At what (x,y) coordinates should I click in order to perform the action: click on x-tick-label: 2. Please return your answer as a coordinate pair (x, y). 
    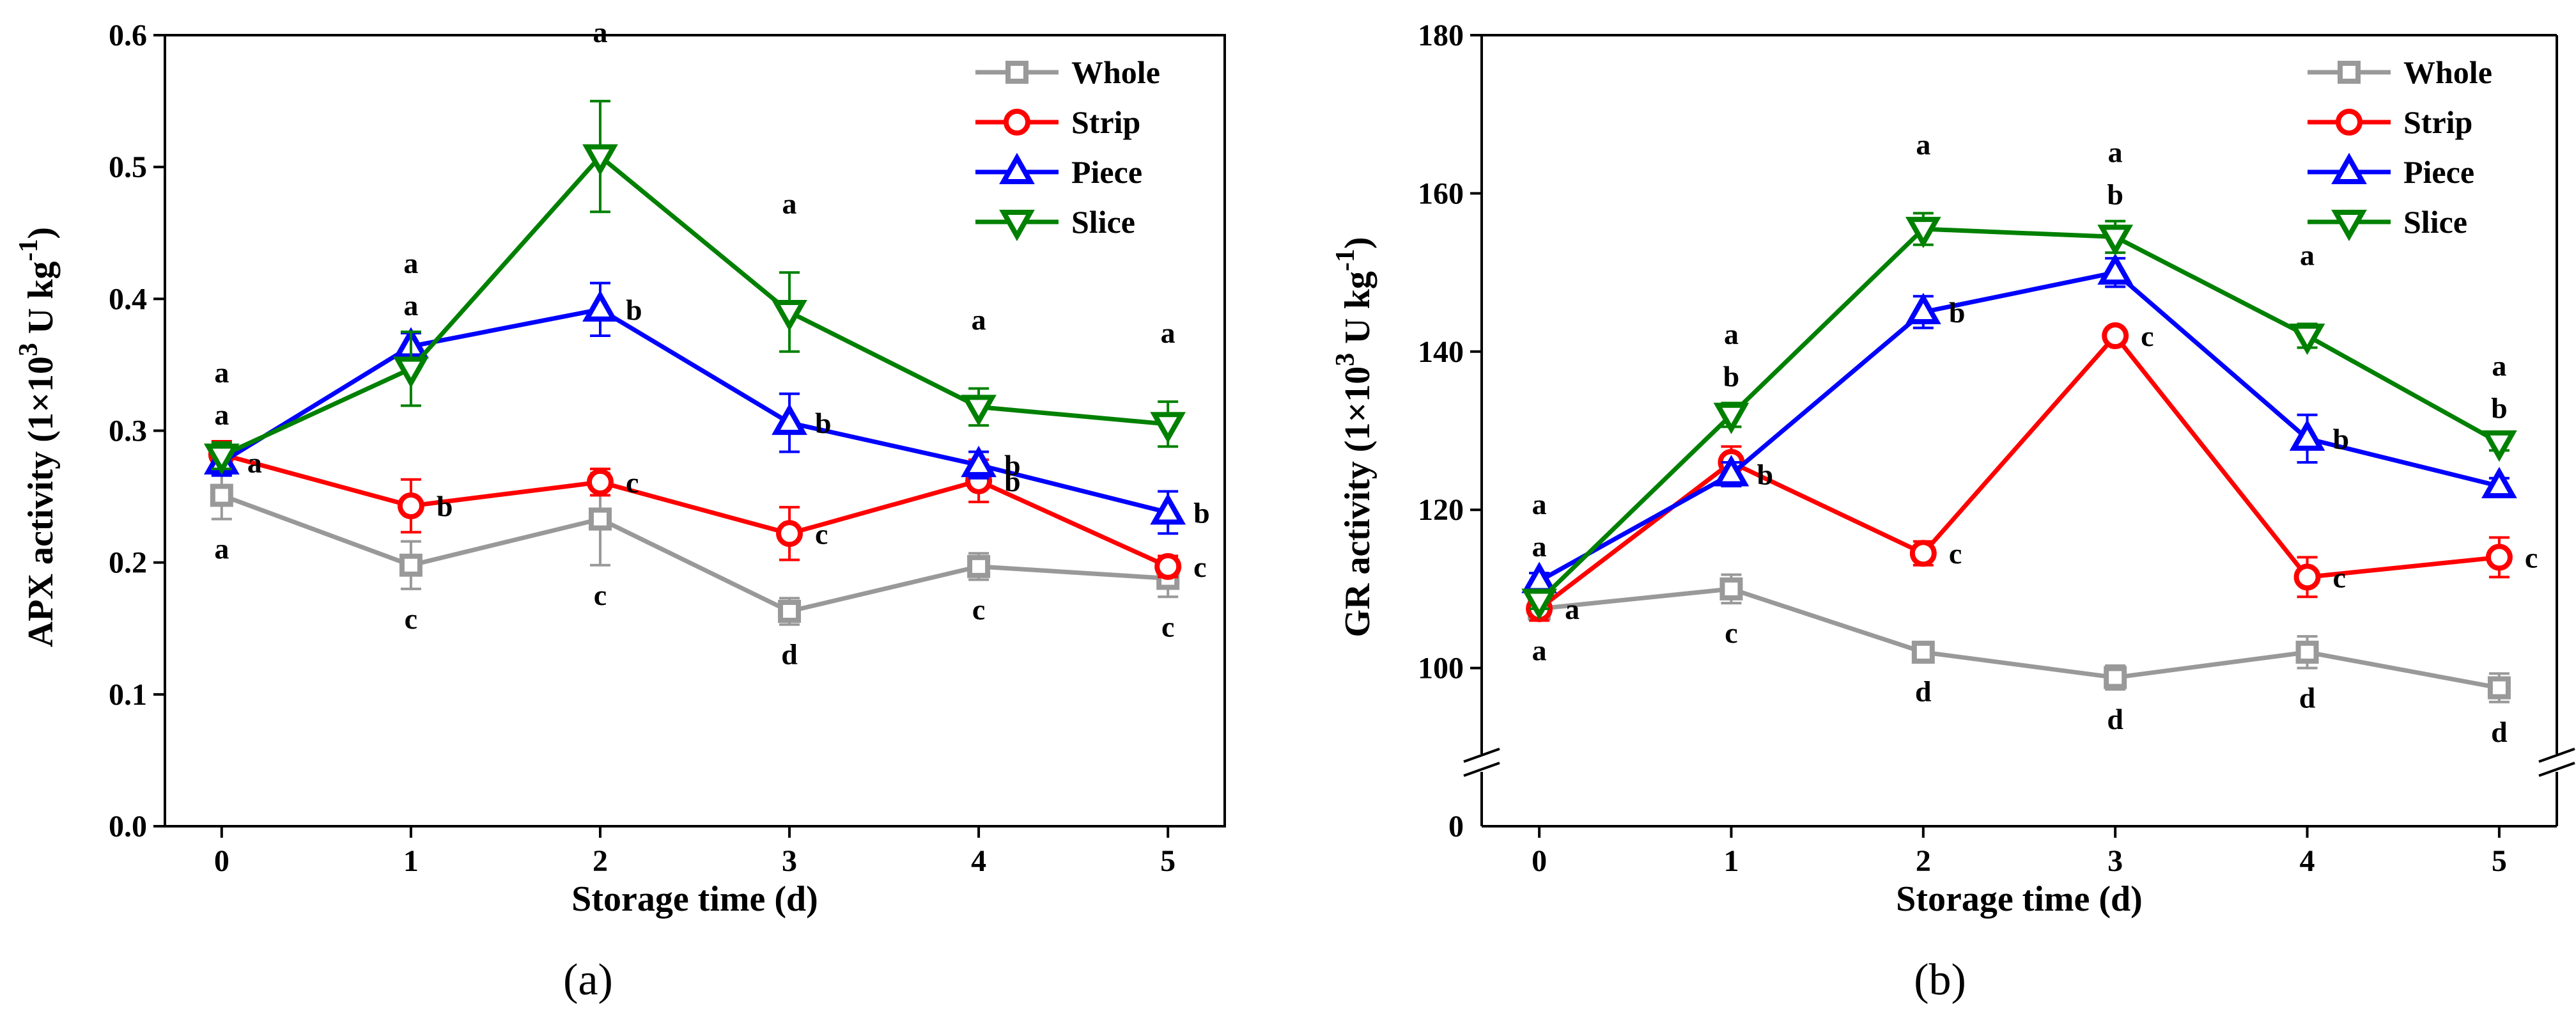
    Looking at the image, I should click on (1923, 861).